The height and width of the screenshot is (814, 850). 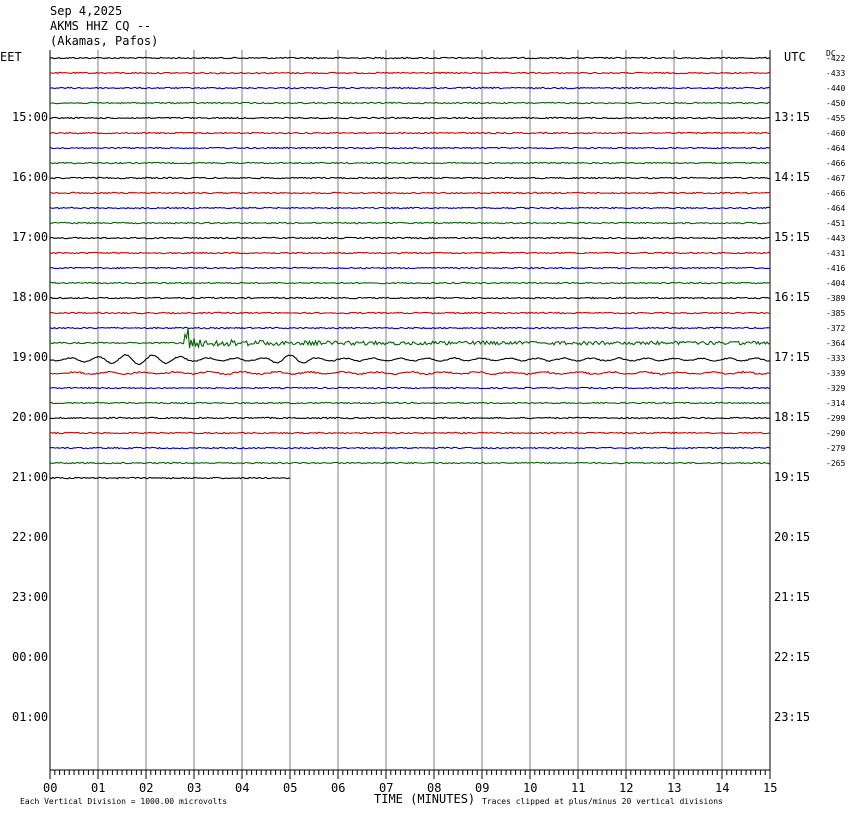 What do you see at coordinates (792, 417) in the screenshot?
I see `right-hour-label: 18:15` at bounding box center [792, 417].